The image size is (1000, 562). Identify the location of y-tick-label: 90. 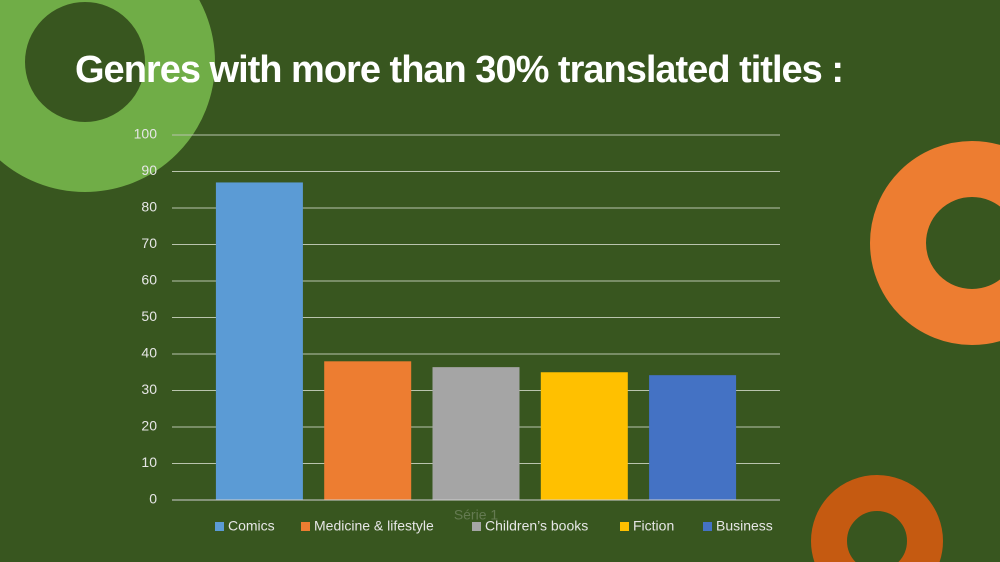
(149, 170).